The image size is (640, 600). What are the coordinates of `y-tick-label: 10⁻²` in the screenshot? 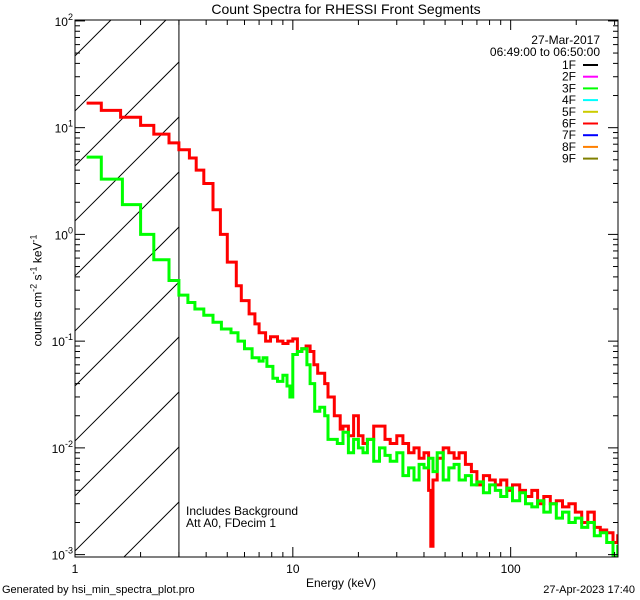 It's located at (62, 447).